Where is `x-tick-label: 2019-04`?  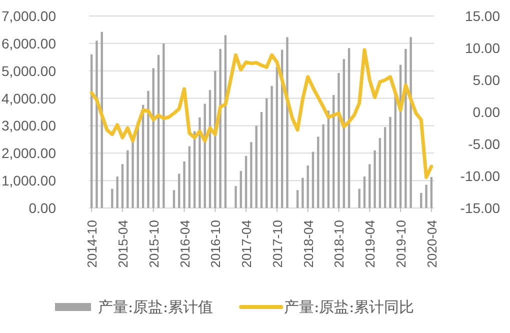
x-tick-label: 2019-04 is located at coordinates (370, 244).